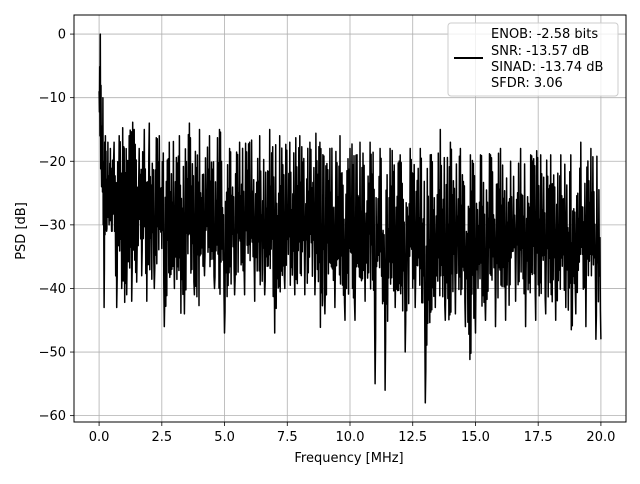  What do you see at coordinates (287, 437) in the screenshot?
I see `x-tick-label: 7.5` at bounding box center [287, 437].